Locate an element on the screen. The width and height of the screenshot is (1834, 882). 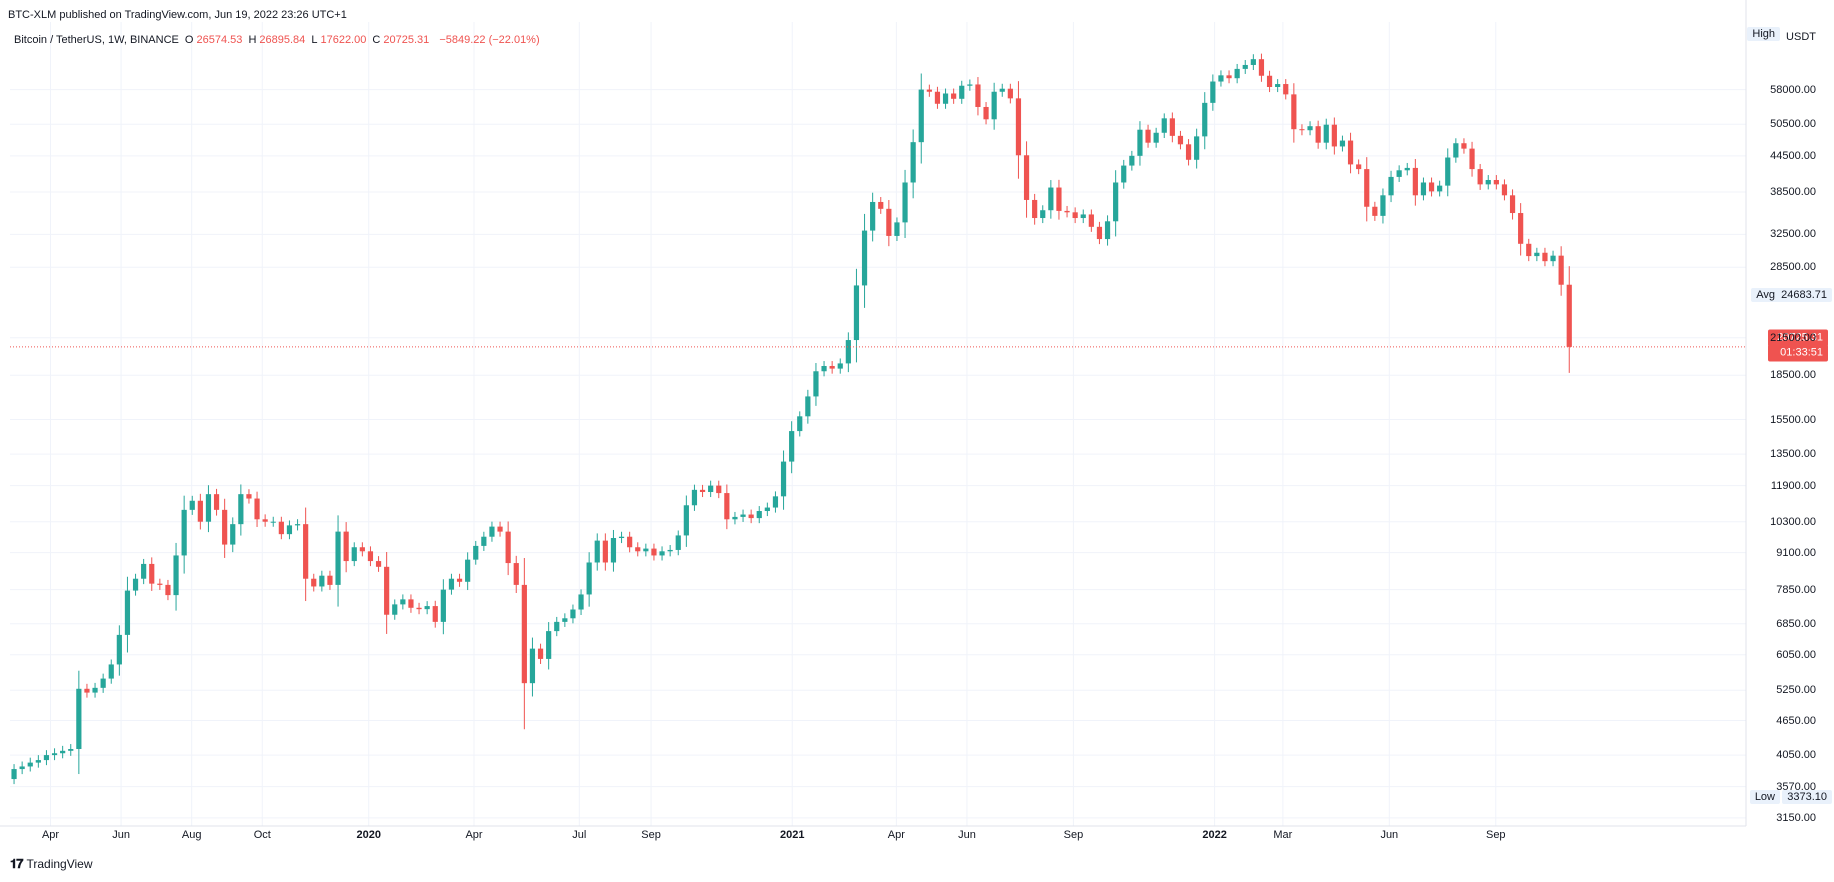
last-price-badge: 20725.31 is located at coordinates (1798, 338).